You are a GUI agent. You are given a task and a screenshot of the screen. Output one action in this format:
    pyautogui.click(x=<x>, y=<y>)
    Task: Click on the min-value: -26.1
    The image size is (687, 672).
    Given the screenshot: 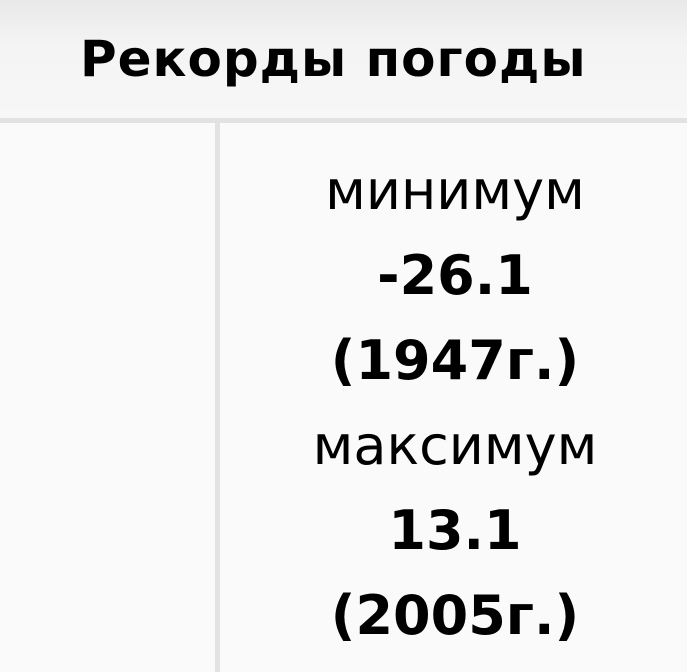 What is the action you would take?
    pyautogui.click(x=455, y=275)
    